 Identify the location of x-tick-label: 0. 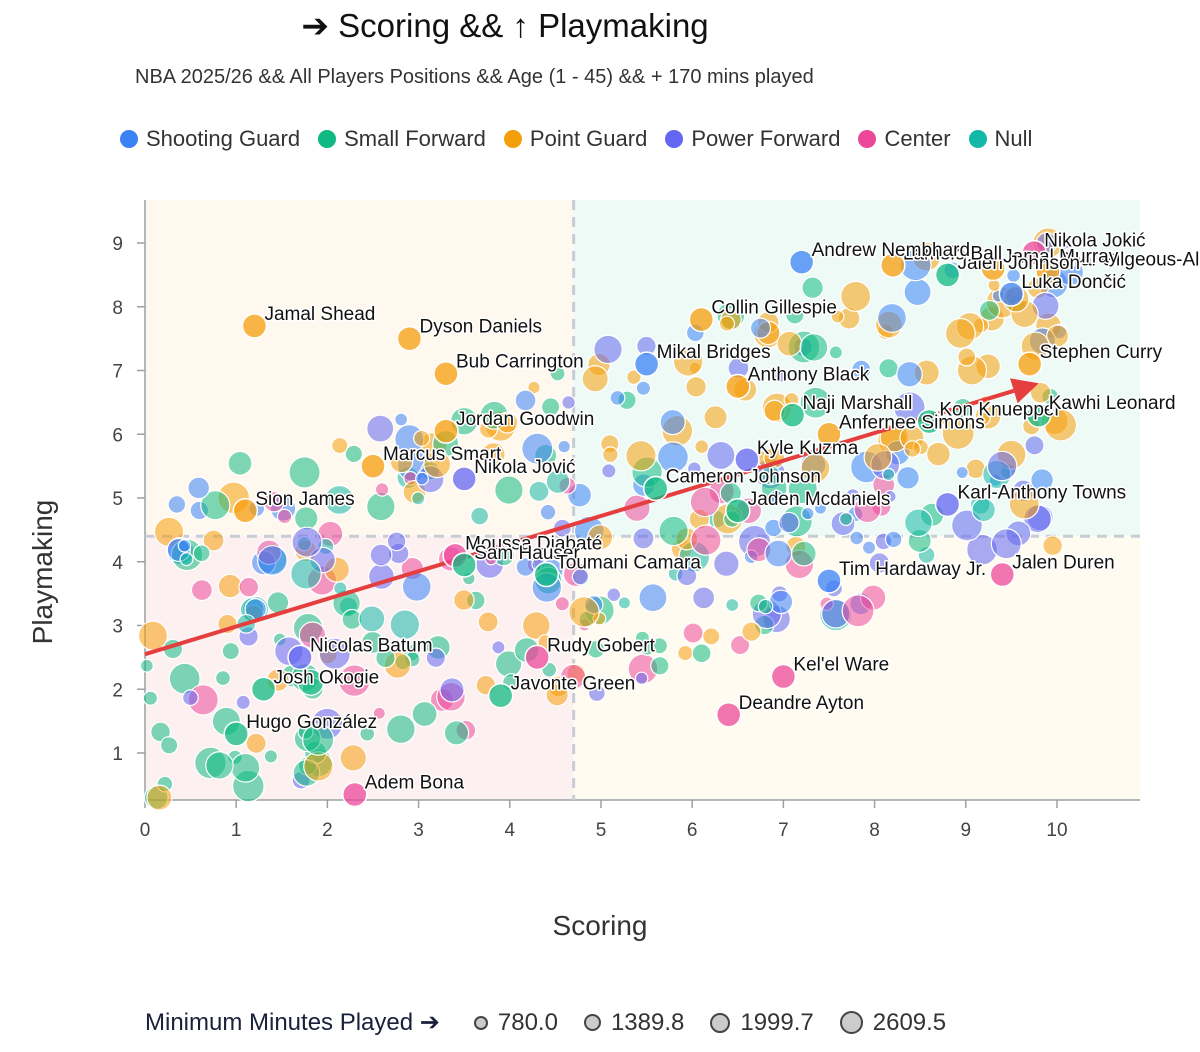
(145, 830).